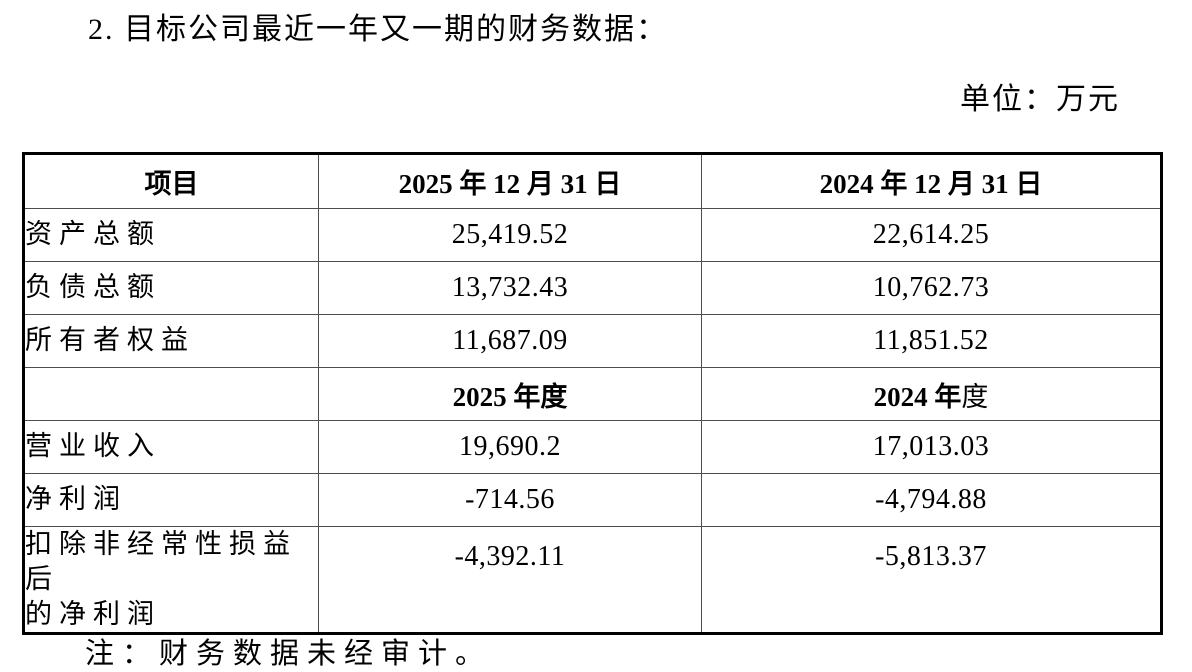 The height and width of the screenshot is (672, 1192). What do you see at coordinates (510, 447) in the screenshot?
I see `value-2025: 19,690.2` at bounding box center [510, 447].